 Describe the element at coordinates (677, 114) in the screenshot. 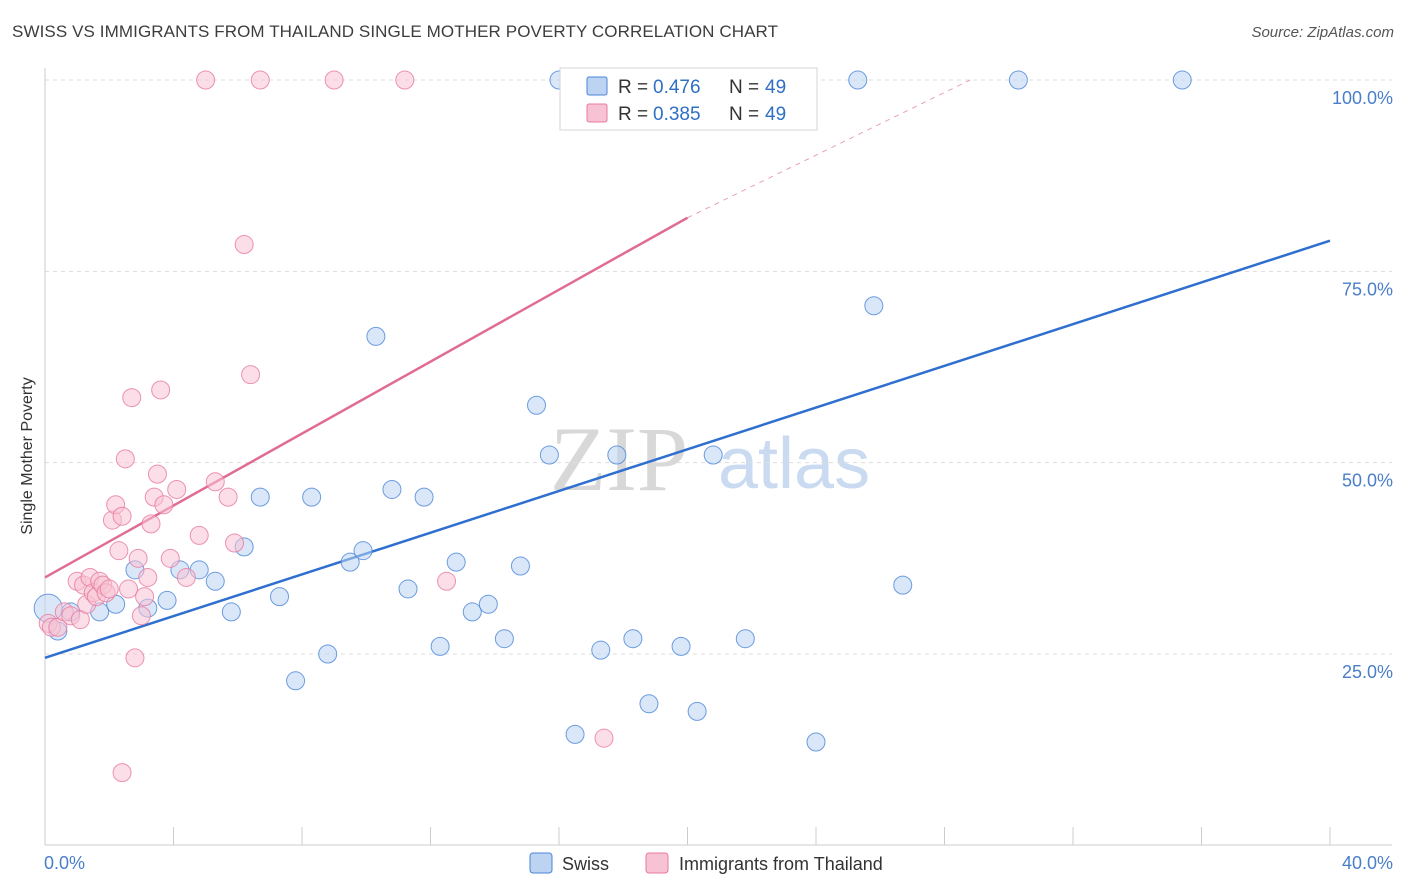

I see `legend-r-value-thailand: 0.385` at that location.